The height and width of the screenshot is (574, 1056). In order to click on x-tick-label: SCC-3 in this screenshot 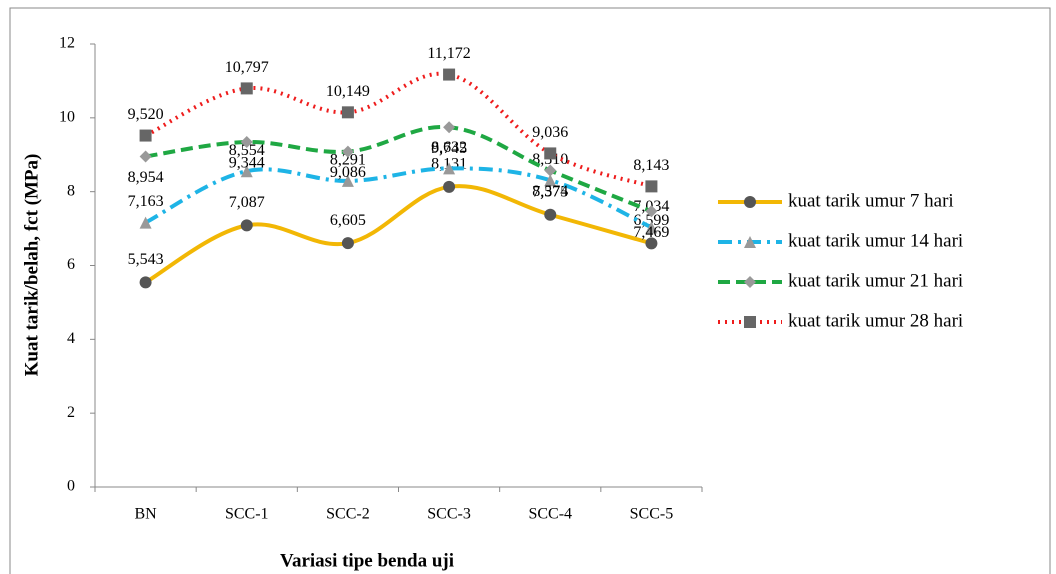, I will do `click(449, 514)`.